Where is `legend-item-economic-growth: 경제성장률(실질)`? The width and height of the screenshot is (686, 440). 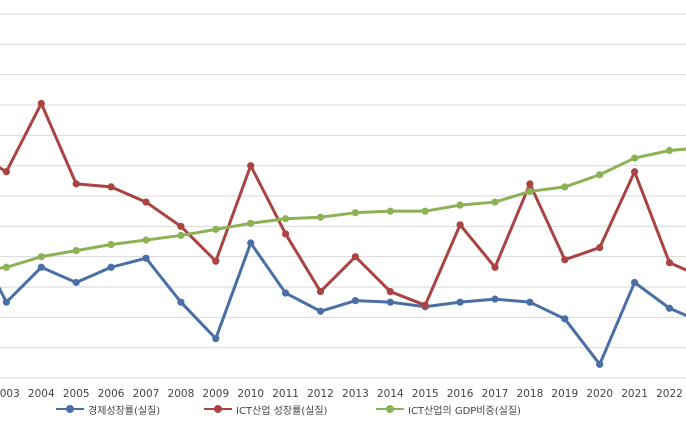 legend-item-economic-growth: 경제성장률(실질) is located at coordinates (108, 409).